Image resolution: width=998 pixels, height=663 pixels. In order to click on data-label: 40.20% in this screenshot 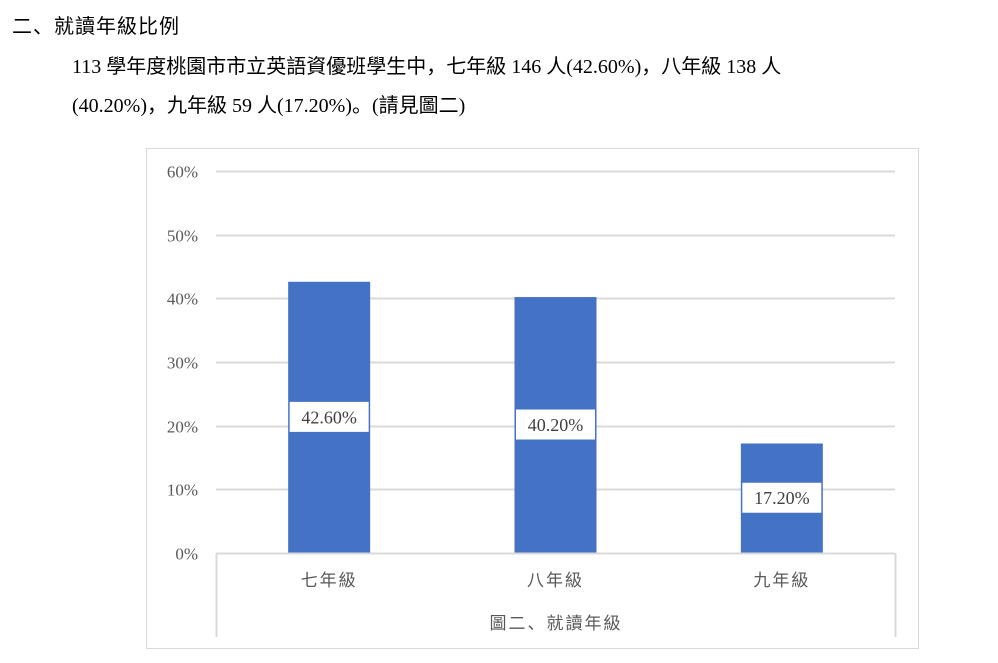, I will do `click(556, 425)`.